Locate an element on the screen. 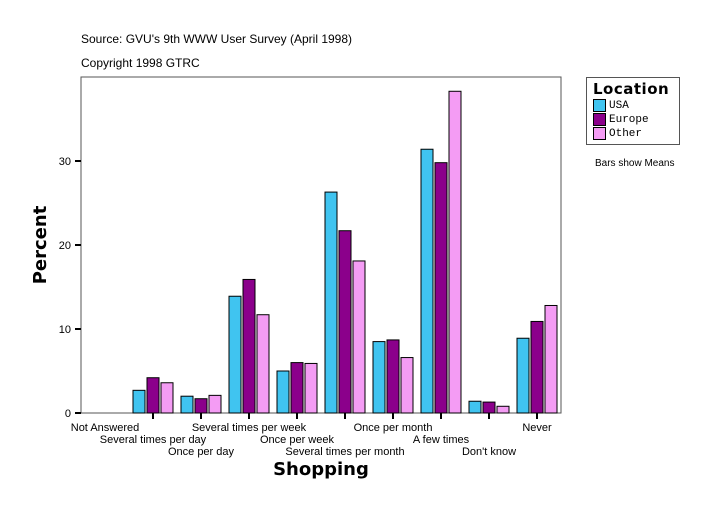 This screenshot has height=514, width=724. legend: Location USA Europe Other is located at coordinates (633, 111).